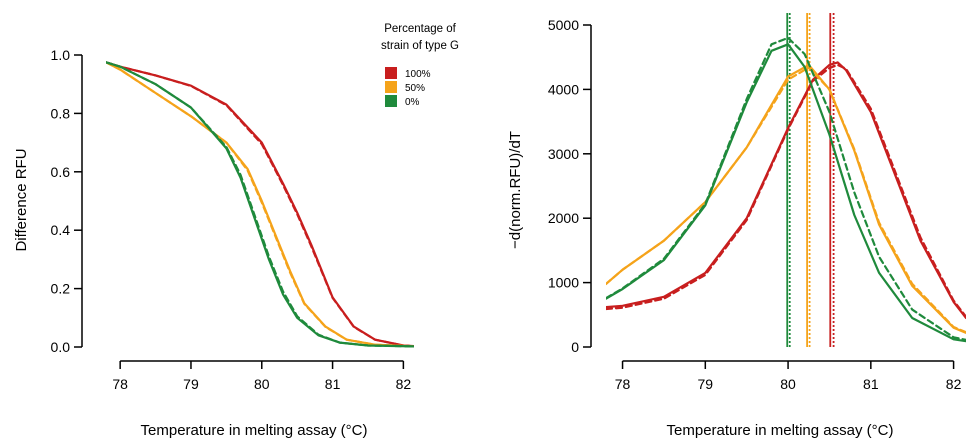 The width and height of the screenshot is (966, 441). I want to click on right-peak-lines-group, so click(810, 180).